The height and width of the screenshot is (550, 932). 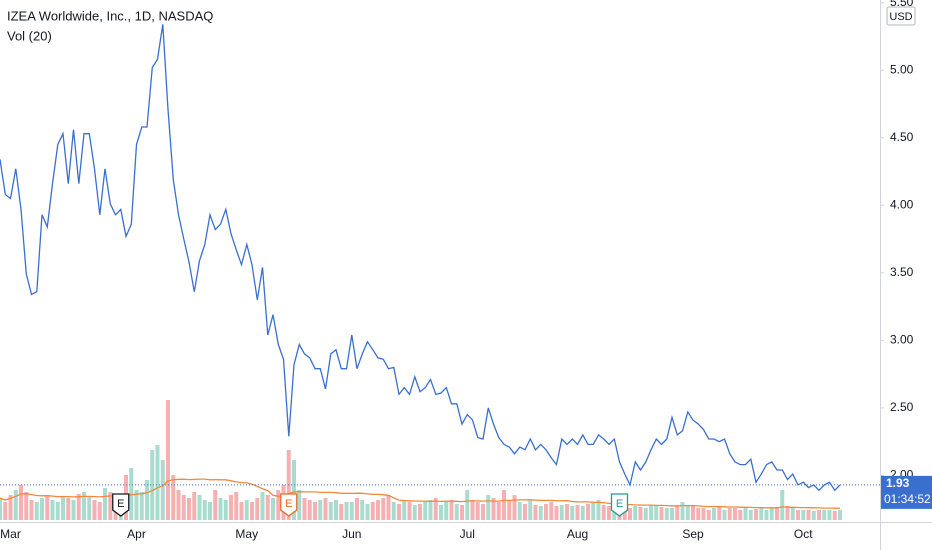 I want to click on x-tick-label: Mar, so click(x=10, y=534).